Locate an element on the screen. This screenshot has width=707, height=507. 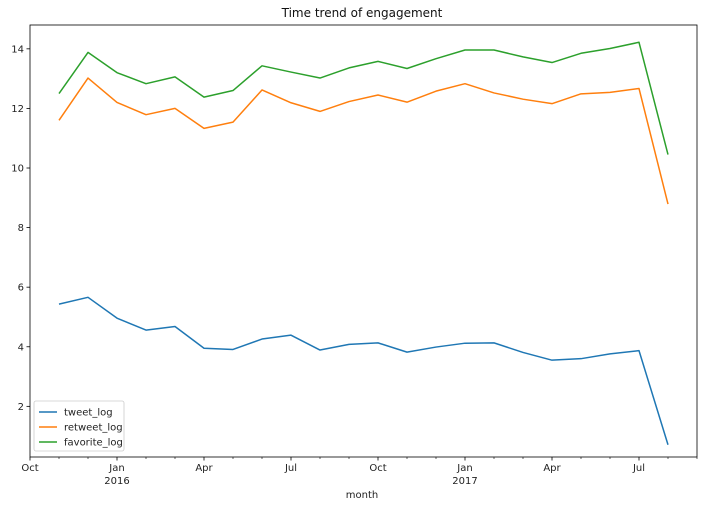
legend-label: favorite_log is located at coordinates (93, 443).